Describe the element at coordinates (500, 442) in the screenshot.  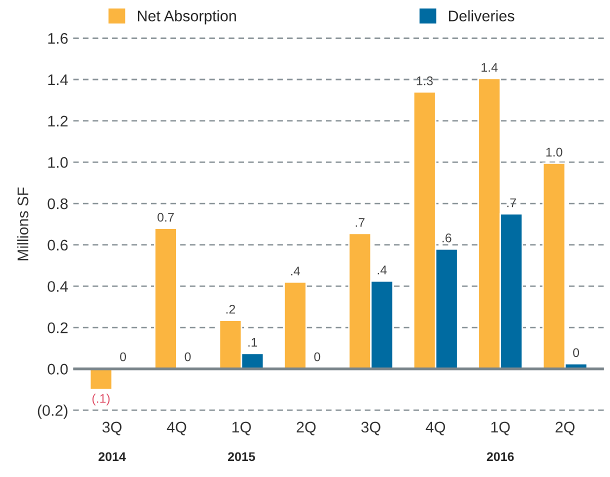
I see `category-label: 1Q 2016` at that location.